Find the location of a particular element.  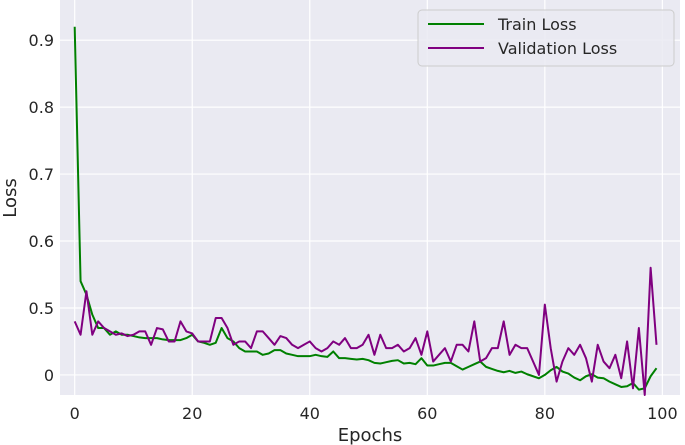

y-tick-label: 0.8 is located at coordinates (41, 107).